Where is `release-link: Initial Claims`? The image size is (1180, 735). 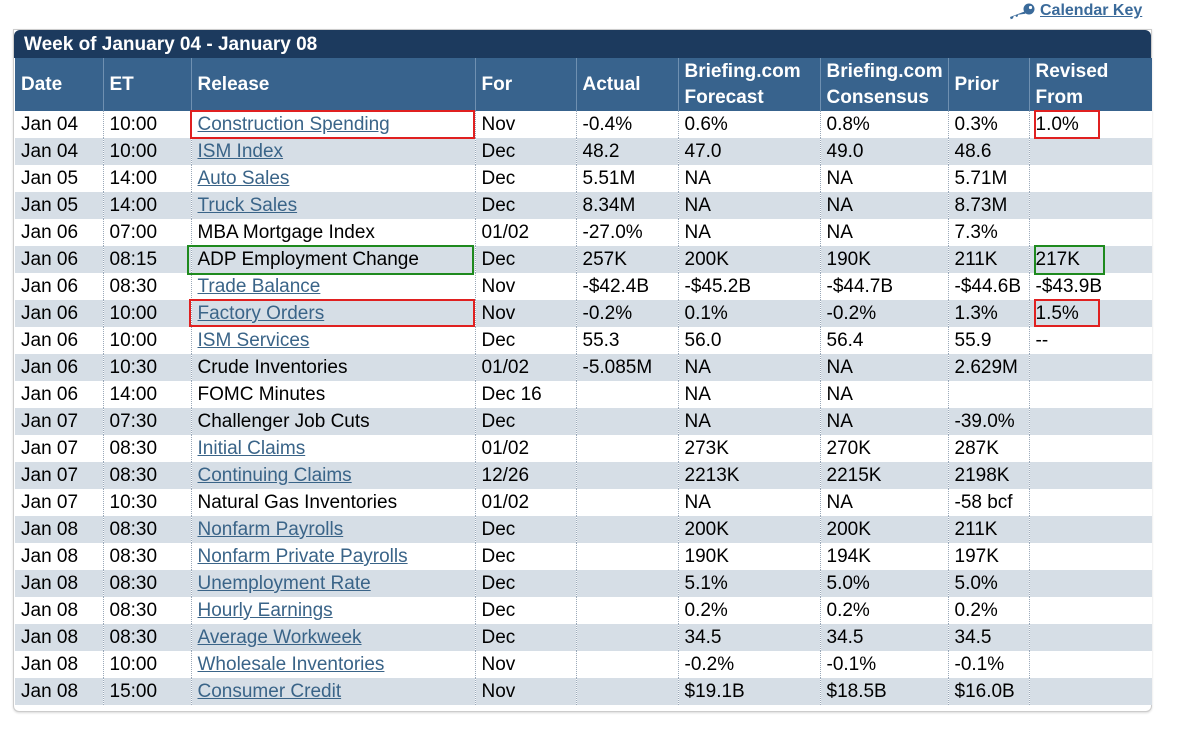 release-link: Initial Claims is located at coordinates (251, 448).